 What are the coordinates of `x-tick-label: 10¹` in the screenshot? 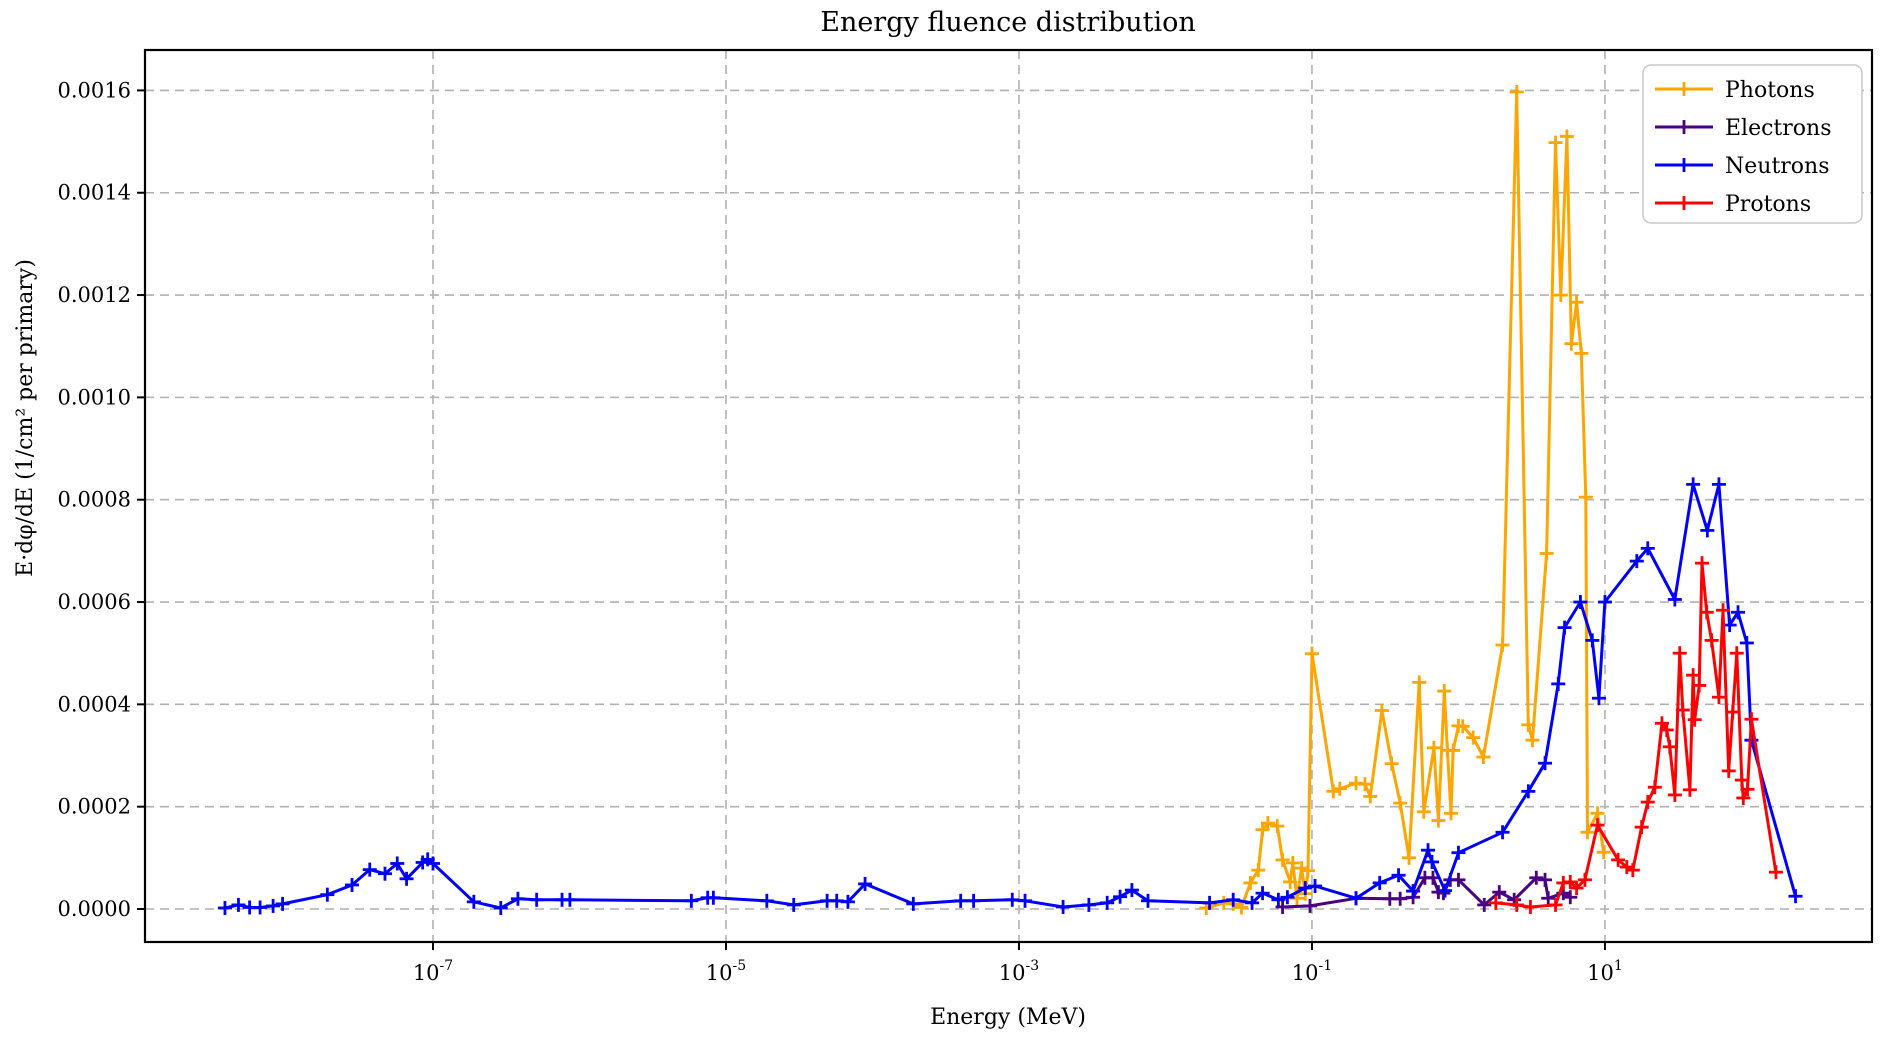 It's located at (1605, 971).